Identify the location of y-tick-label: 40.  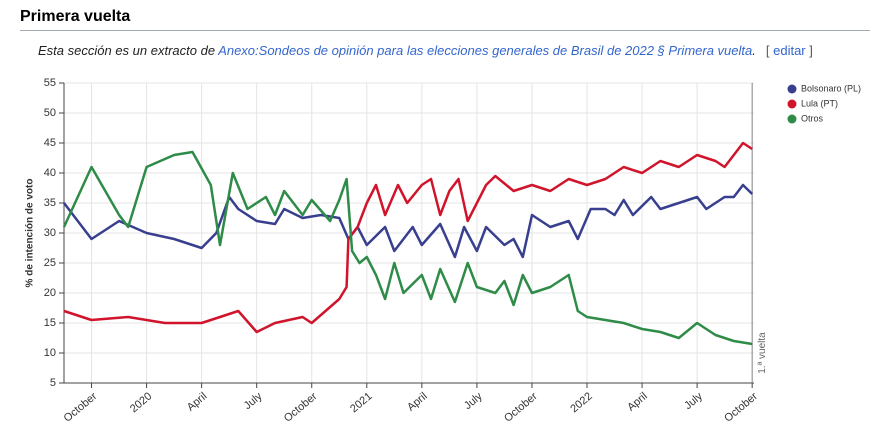
(50, 173).